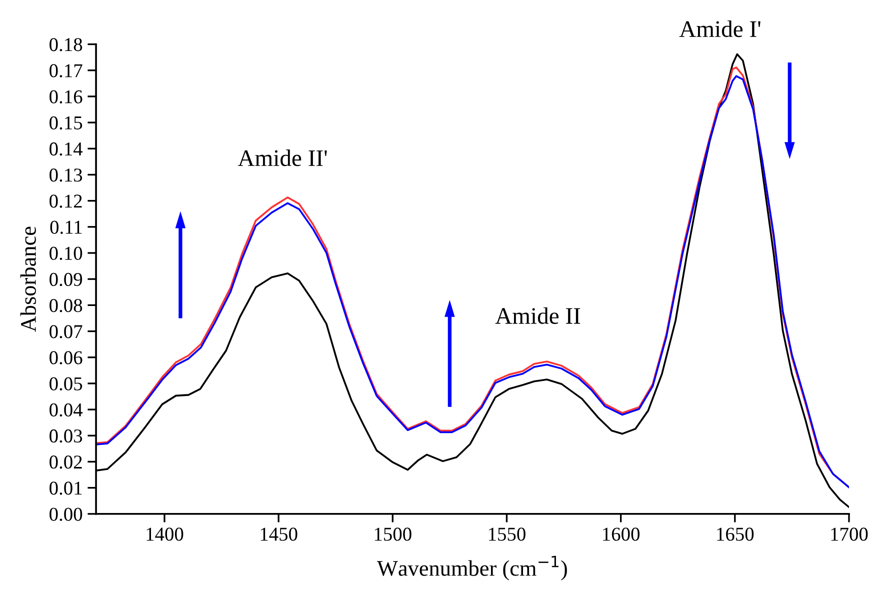 The height and width of the screenshot is (590, 873). What do you see at coordinates (66, 436) in the screenshot?
I see `y-tick-label: 0.03` at bounding box center [66, 436].